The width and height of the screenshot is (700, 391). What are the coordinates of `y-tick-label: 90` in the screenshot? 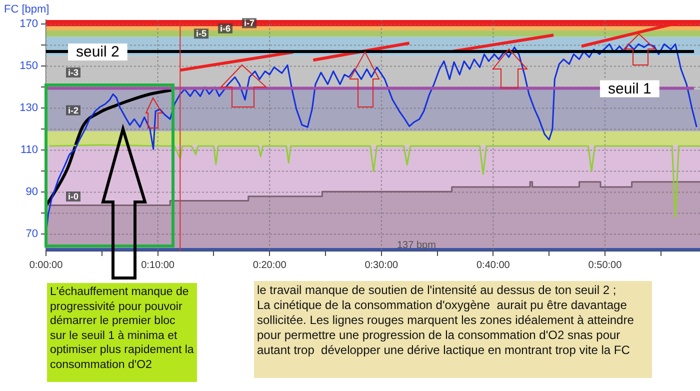 It's located at (32, 192).